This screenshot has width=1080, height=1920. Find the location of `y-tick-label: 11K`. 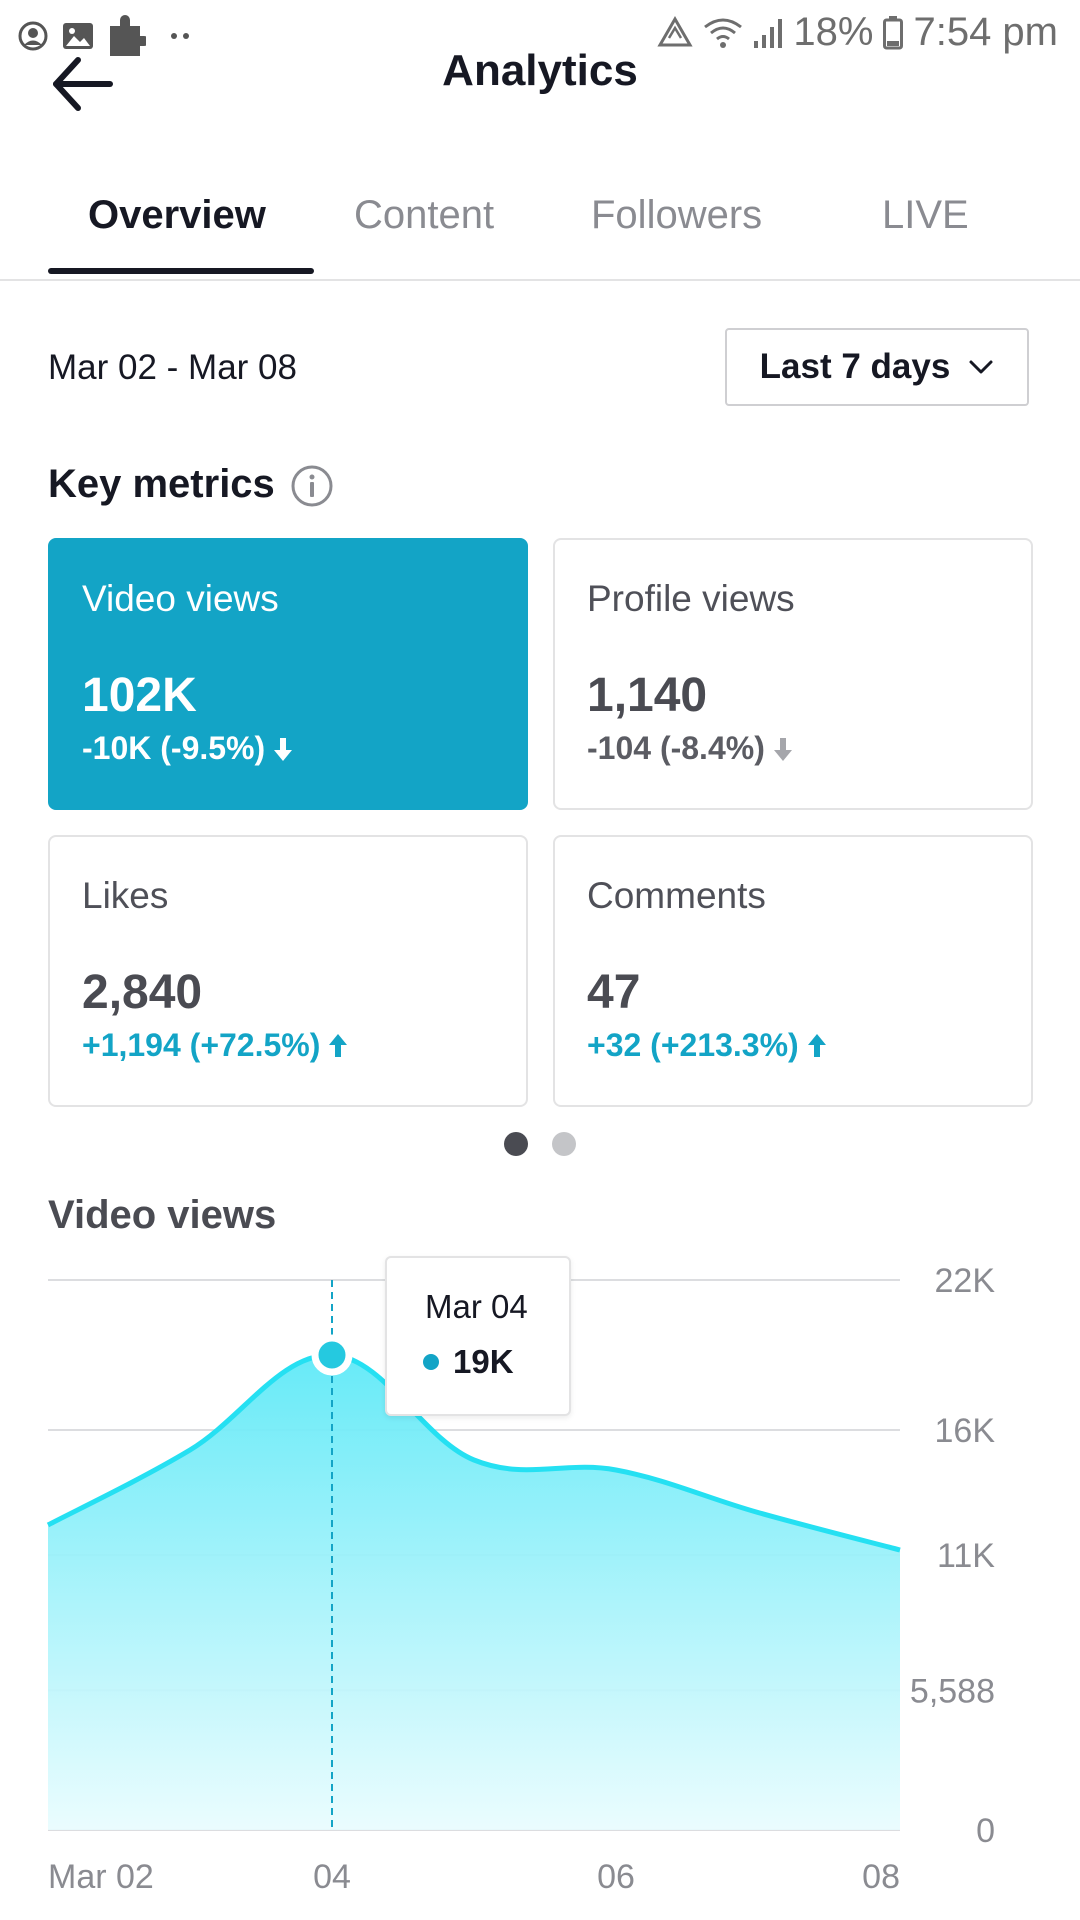

y-tick-label: 11K is located at coordinates (966, 1556).